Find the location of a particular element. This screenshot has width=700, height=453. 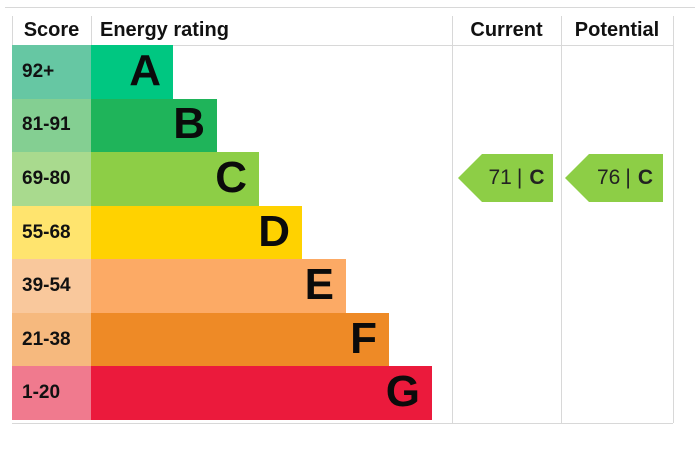

score-column-divider is located at coordinates (91, 30).